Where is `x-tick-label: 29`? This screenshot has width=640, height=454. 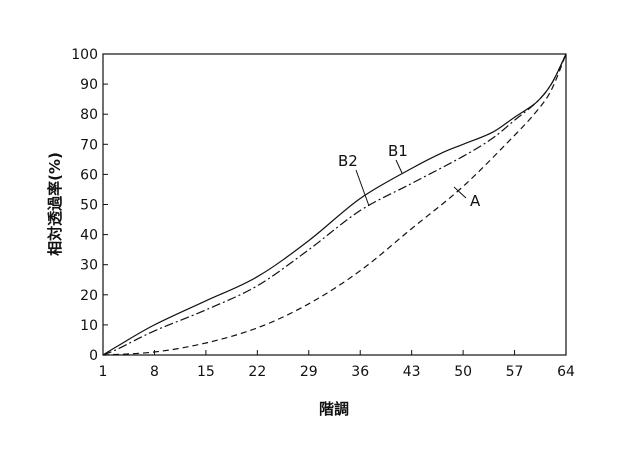 x-tick-label: 29 is located at coordinates (309, 372).